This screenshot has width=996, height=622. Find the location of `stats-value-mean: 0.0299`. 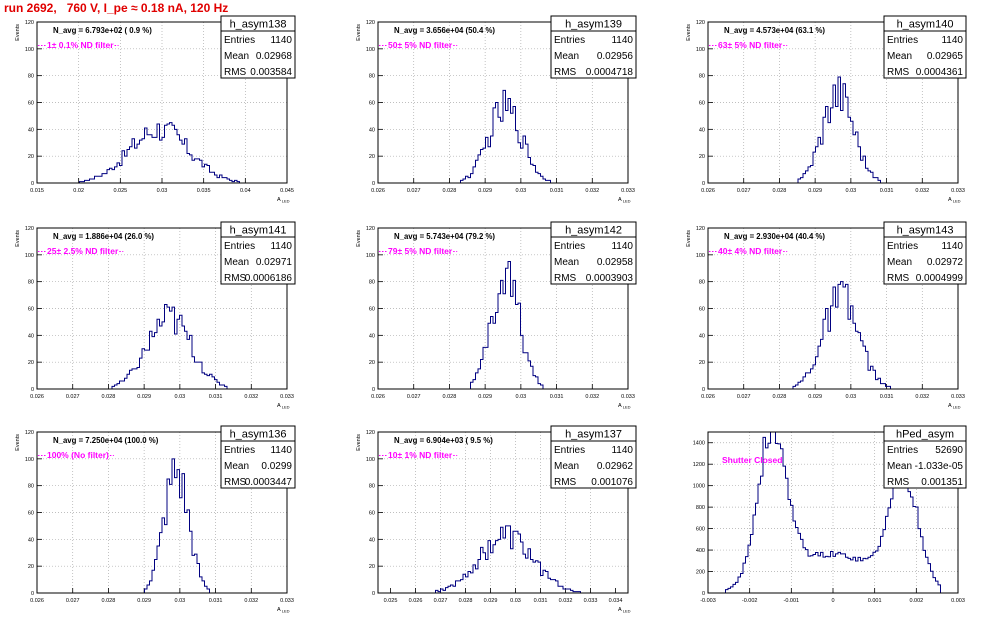

stats-value-mean: 0.0299 is located at coordinates (276, 466).